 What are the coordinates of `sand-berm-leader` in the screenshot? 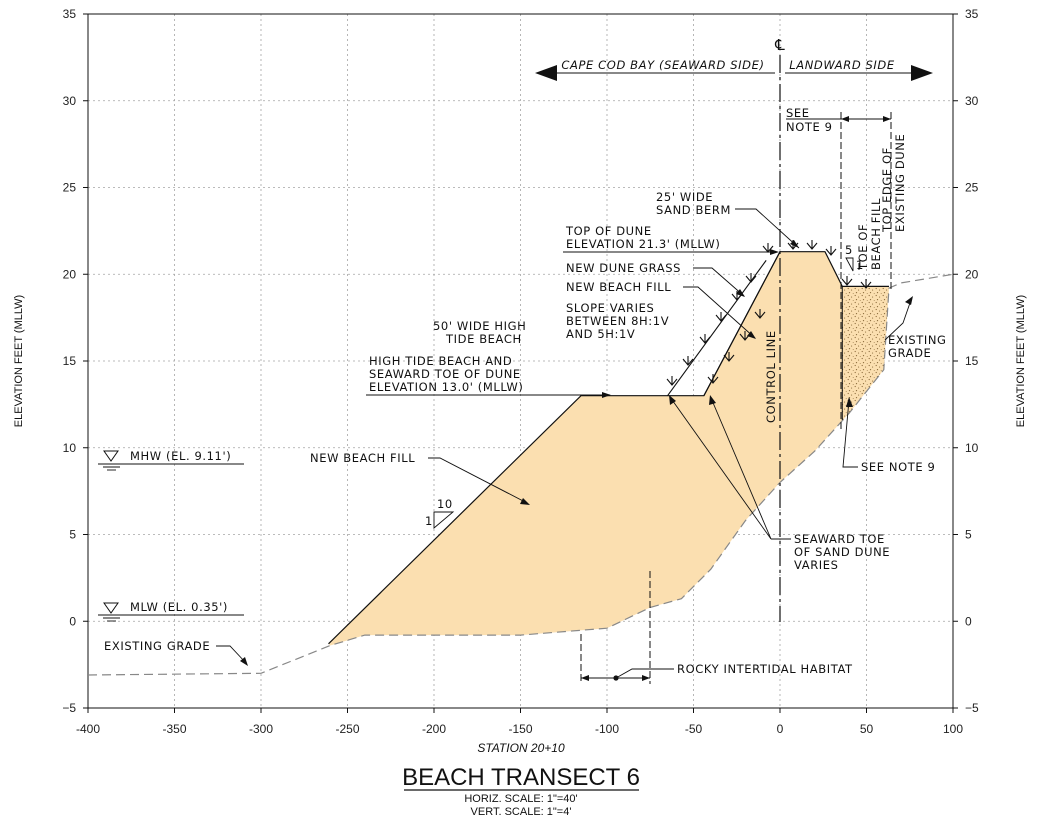 It's located at (767, 228).